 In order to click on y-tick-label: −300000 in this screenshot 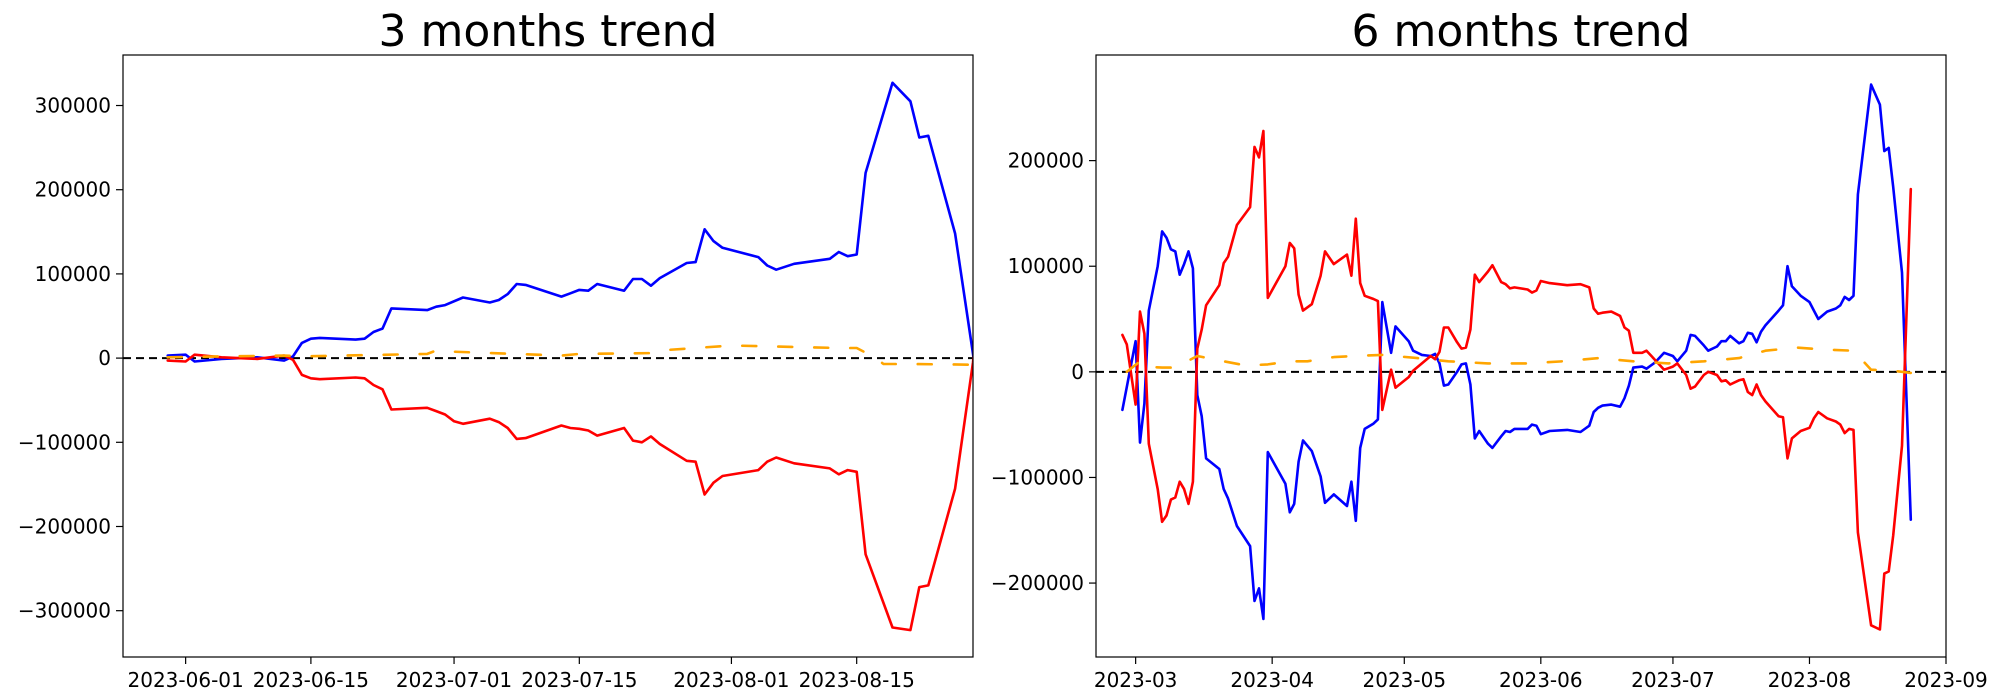, I will do `click(64, 611)`.